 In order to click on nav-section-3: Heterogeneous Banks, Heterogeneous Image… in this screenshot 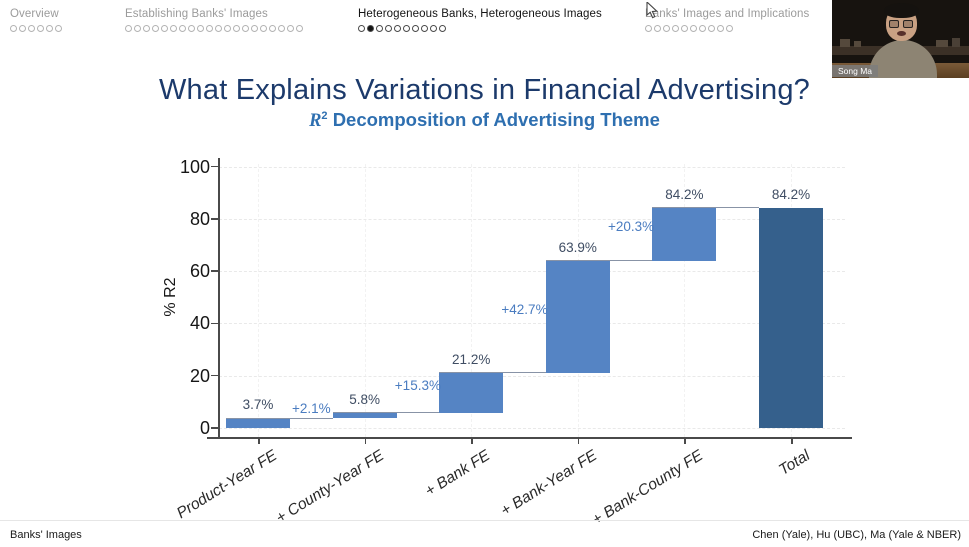, I will do `click(480, 20)`.